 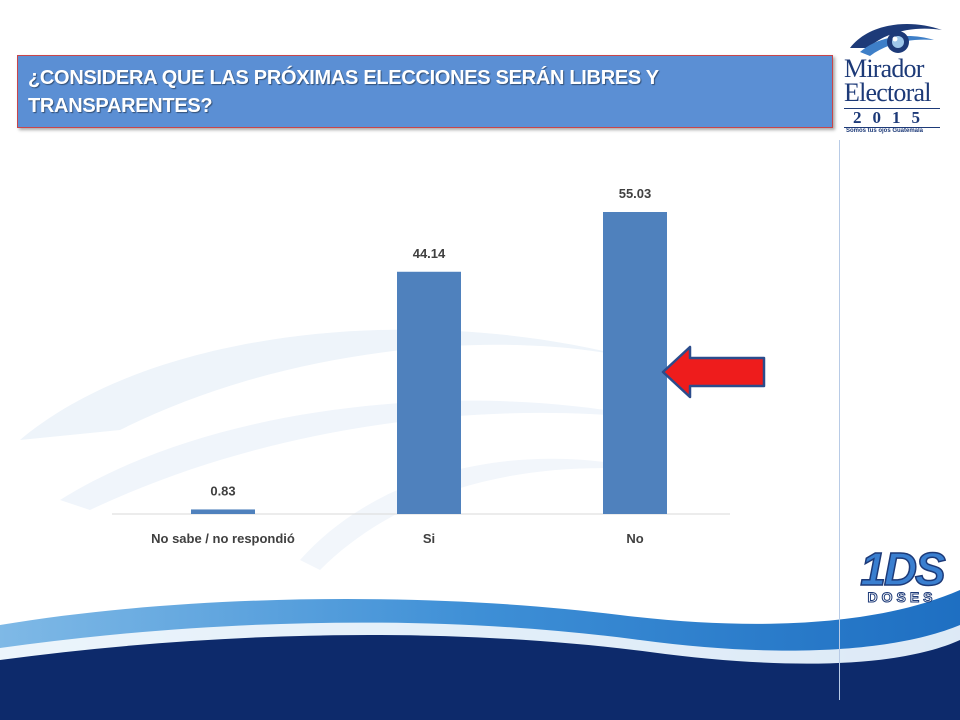 I want to click on divider-line, so click(x=839, y=420).